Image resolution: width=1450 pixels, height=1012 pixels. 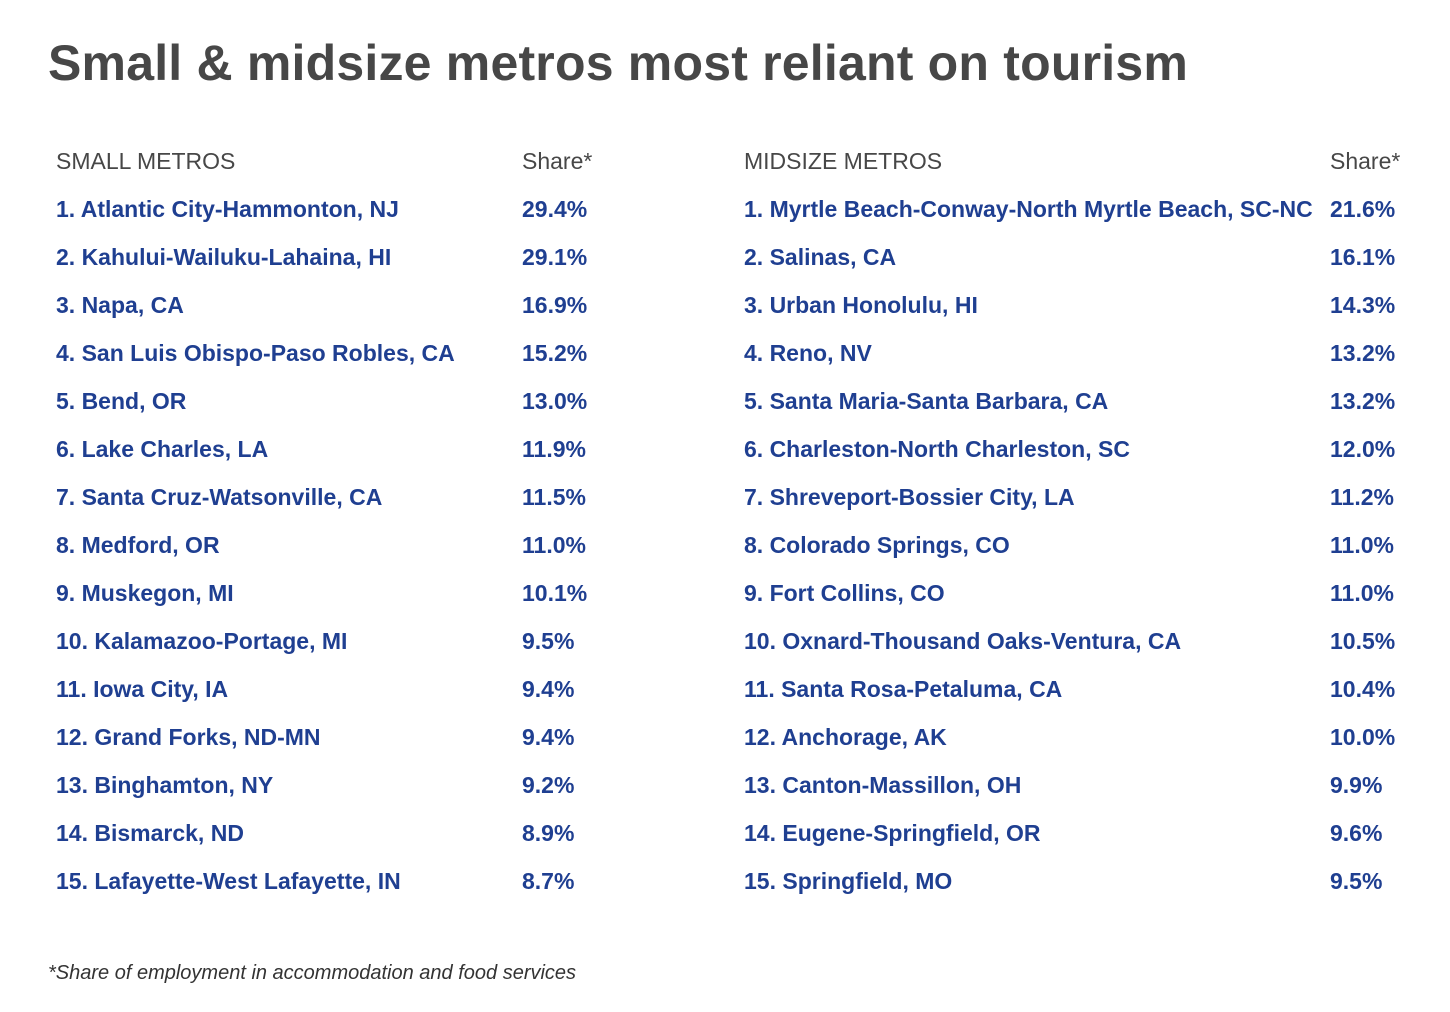 I want to click on share-value-cell: 29.4%, so click(x=555, y=209).